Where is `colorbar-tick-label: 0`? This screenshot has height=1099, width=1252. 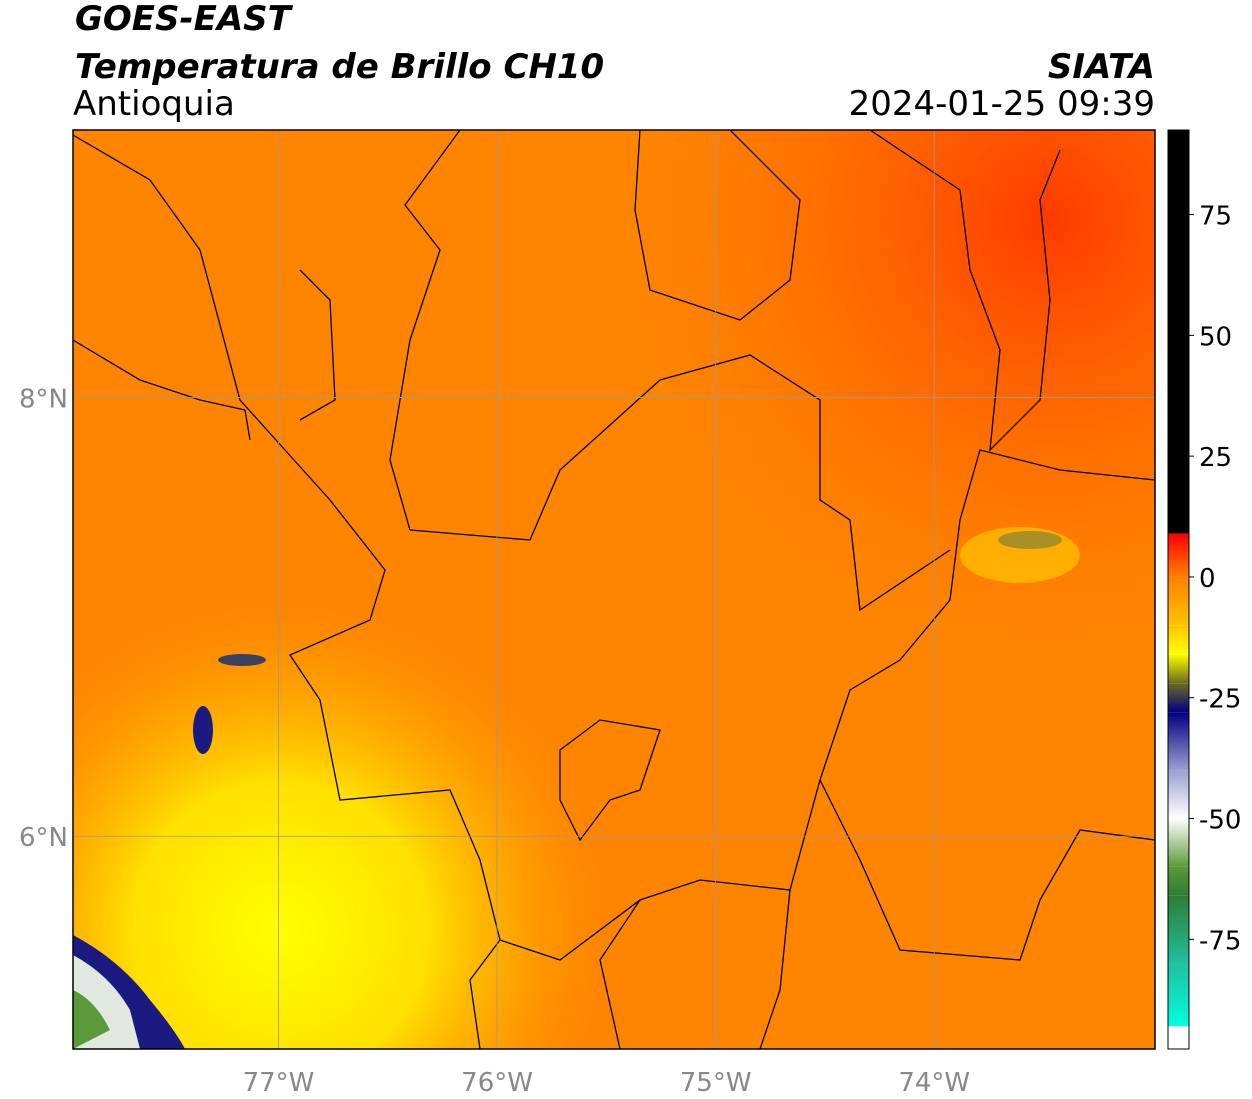 colorbar-tick-label: 0 is located at coordinates (1207, 579).